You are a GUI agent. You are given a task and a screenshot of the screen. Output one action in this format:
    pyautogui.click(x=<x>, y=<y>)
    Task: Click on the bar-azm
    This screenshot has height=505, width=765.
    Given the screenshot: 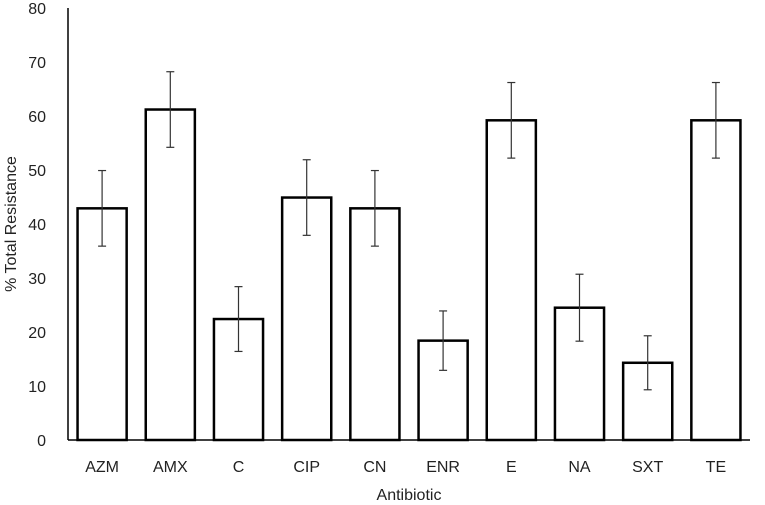 What is the action you would take?
    pyautogui.click(x=102, y=324)
    